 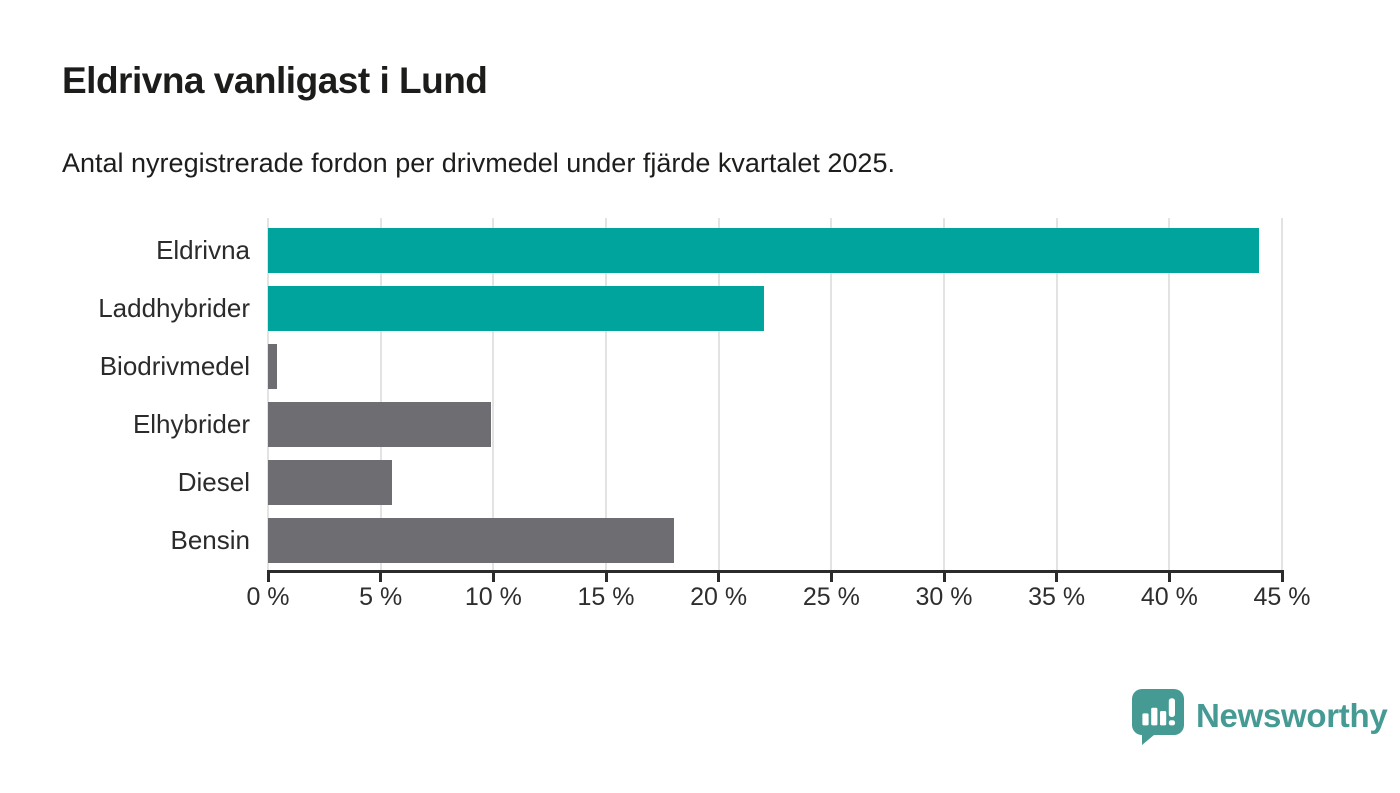 I want to click on category-label-diesel: Diesel, so click(x=213, y=482).